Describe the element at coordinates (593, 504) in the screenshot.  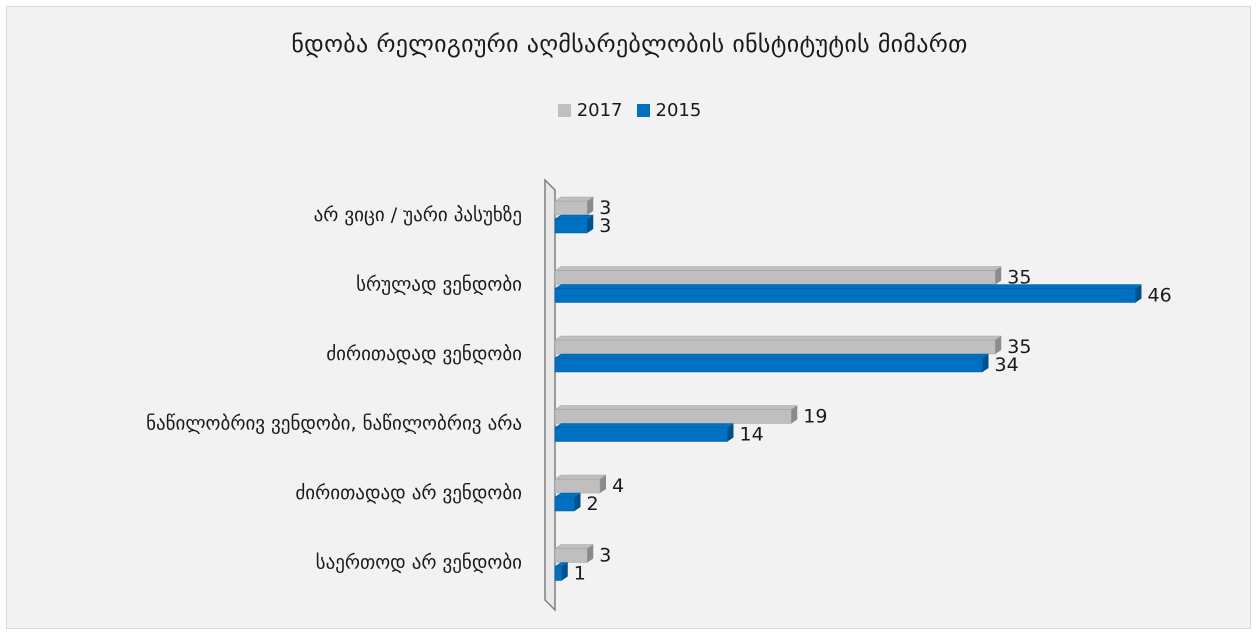
I see `data-label-2015: 2` at that location.